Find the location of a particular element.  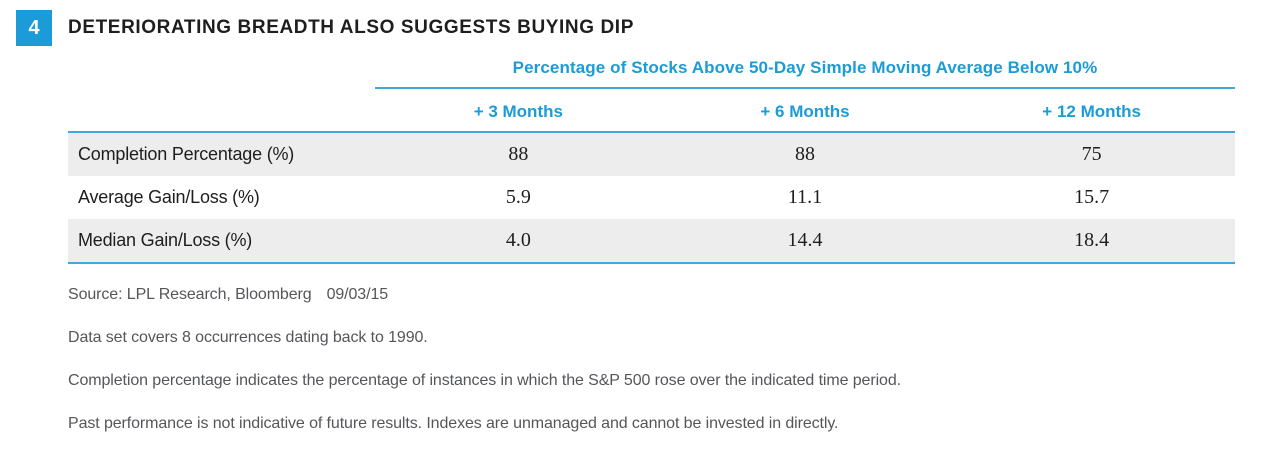

table-row-average-gain-loss: Average Gain/Loss (%) 5.9 11.1 15.7 is located at coordinates (651, 197).